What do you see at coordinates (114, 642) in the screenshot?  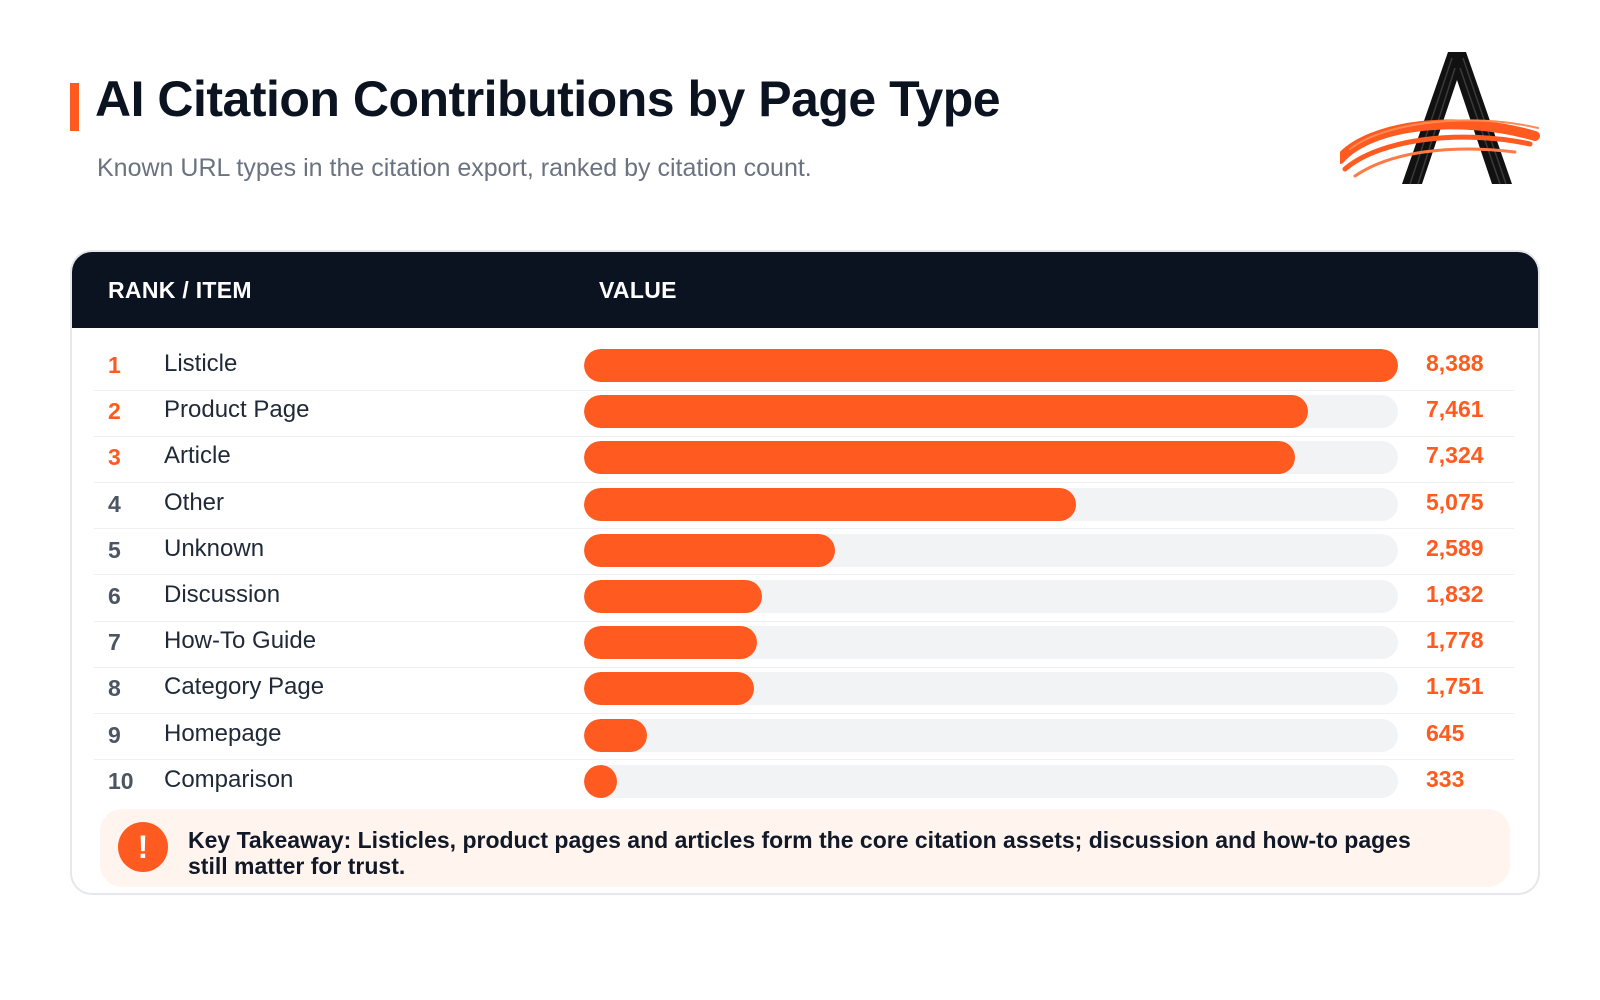 I see `rank-number: 7` at bounding box center [114, 642].